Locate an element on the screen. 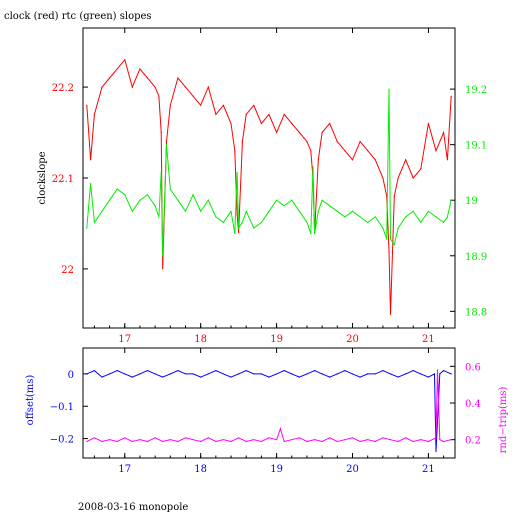 This screenshot has height=512, width=512. bottom-x-tick-label: 18 is located at coordinates (200, 469).